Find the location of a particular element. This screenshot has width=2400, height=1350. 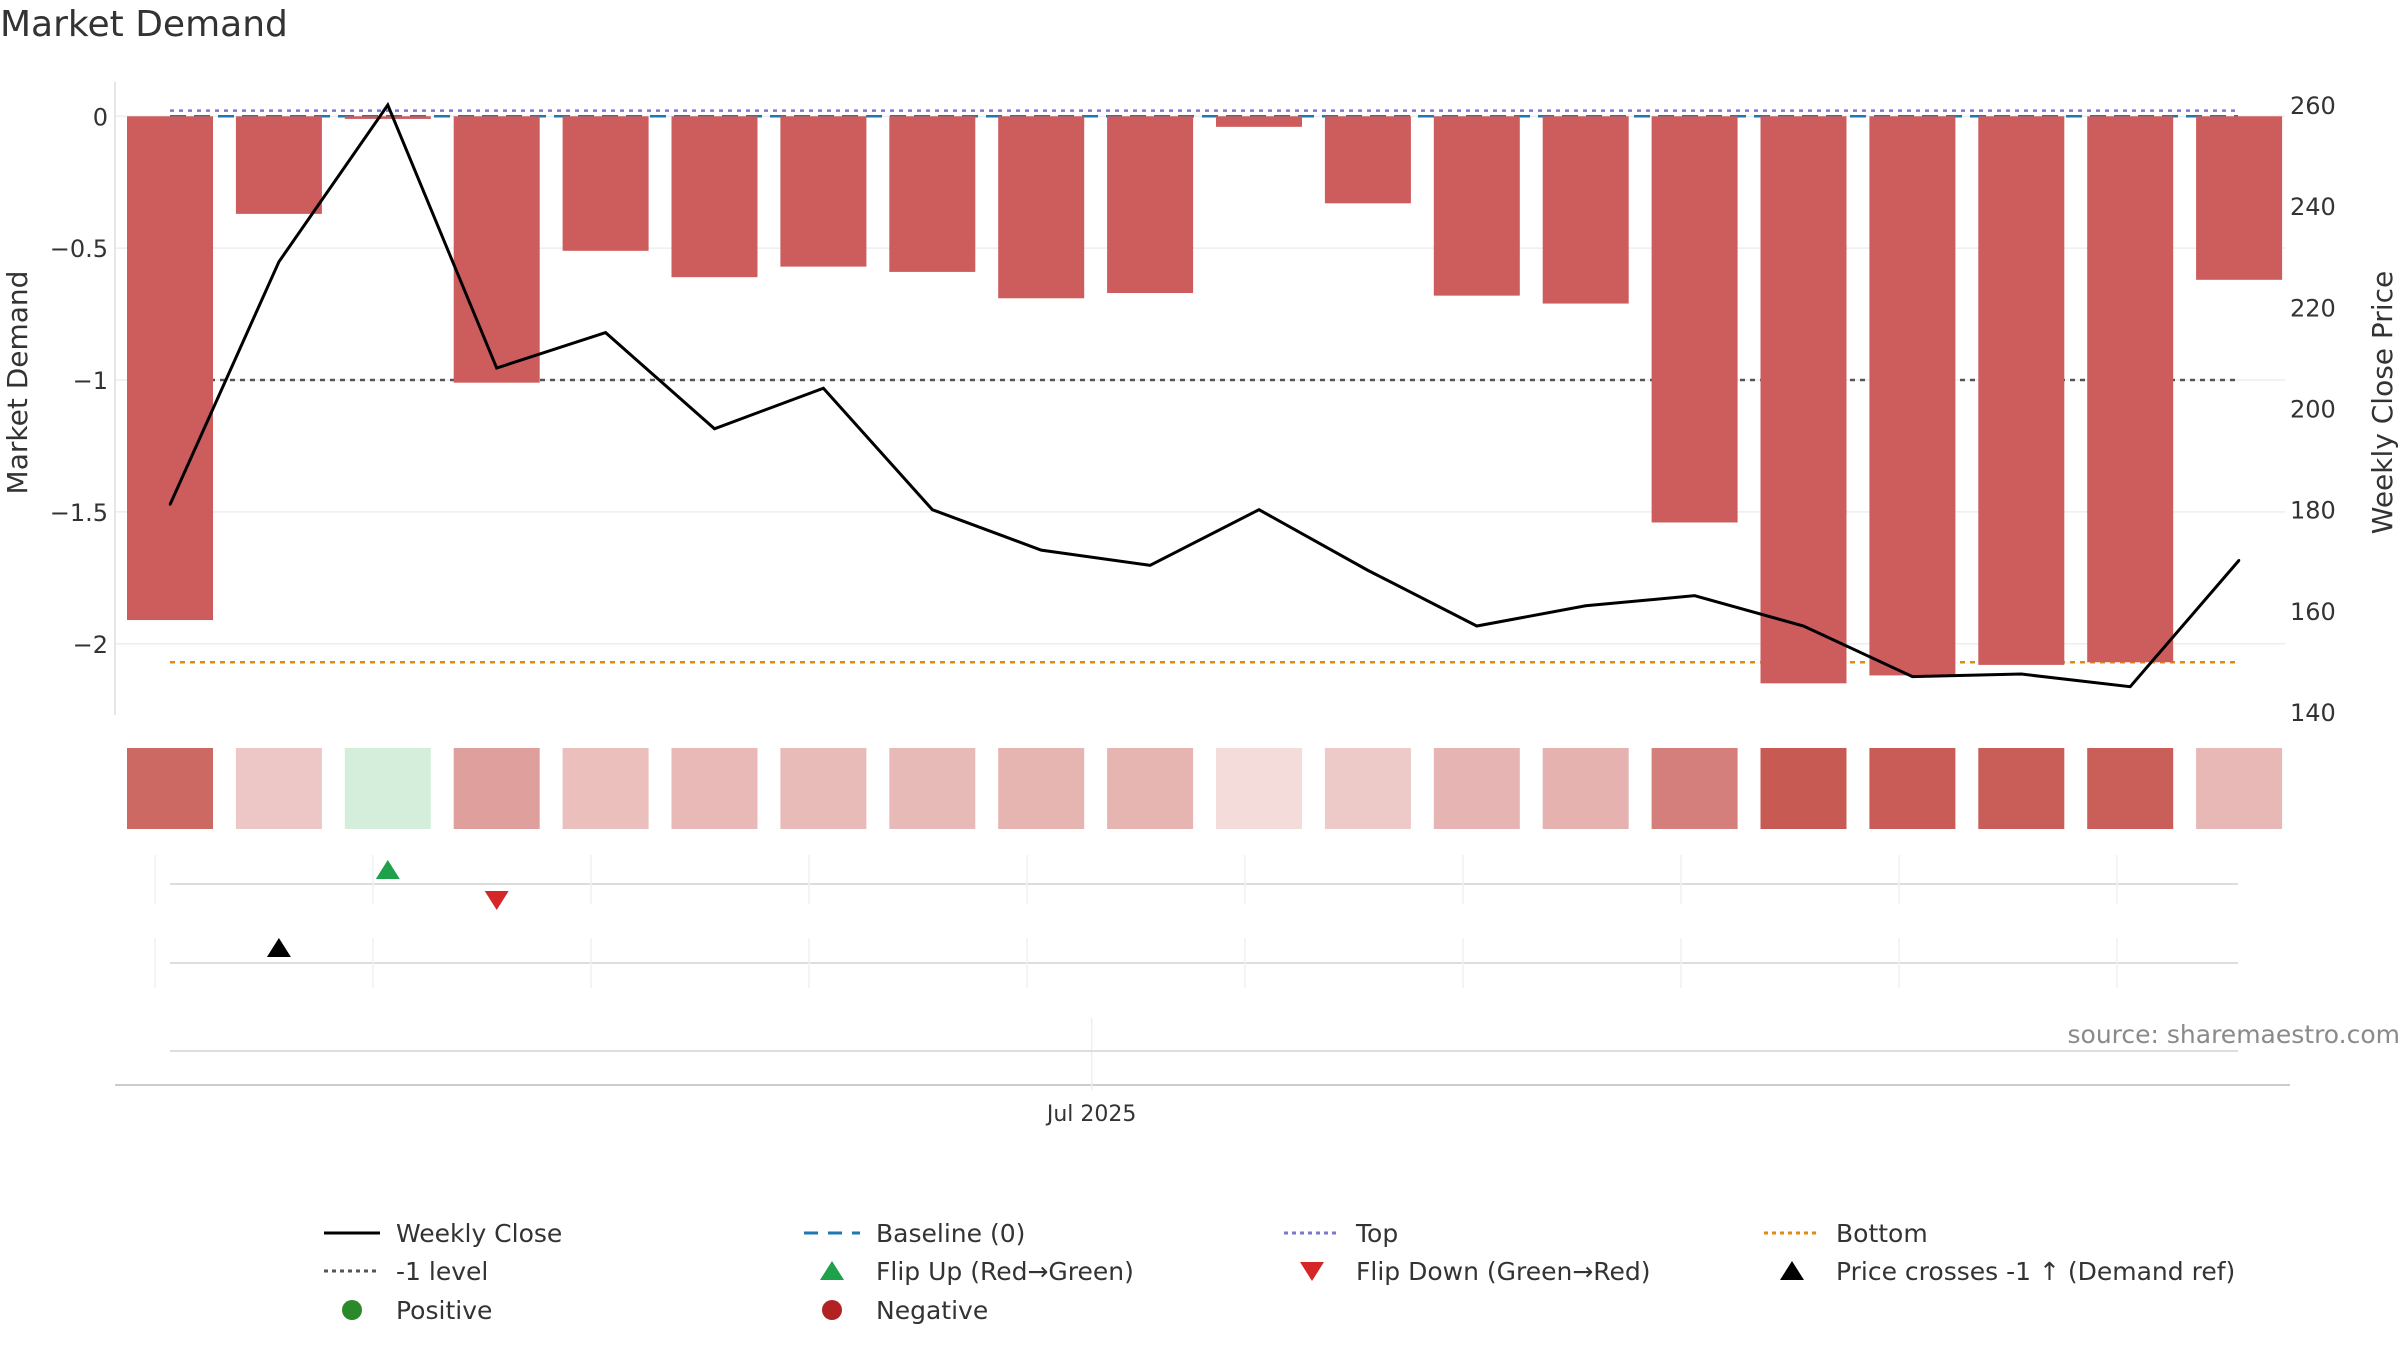

legend-item: Positive is located at coordinates (407, 1310).